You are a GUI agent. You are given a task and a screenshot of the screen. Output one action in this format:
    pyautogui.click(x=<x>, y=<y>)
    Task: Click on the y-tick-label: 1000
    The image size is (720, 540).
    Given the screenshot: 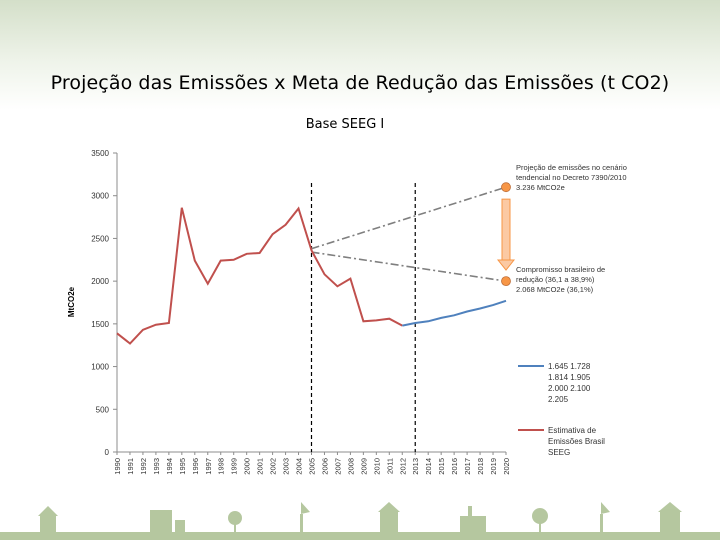 What is the action you would take?
    pyautogui.click(x=100, y=367)
    